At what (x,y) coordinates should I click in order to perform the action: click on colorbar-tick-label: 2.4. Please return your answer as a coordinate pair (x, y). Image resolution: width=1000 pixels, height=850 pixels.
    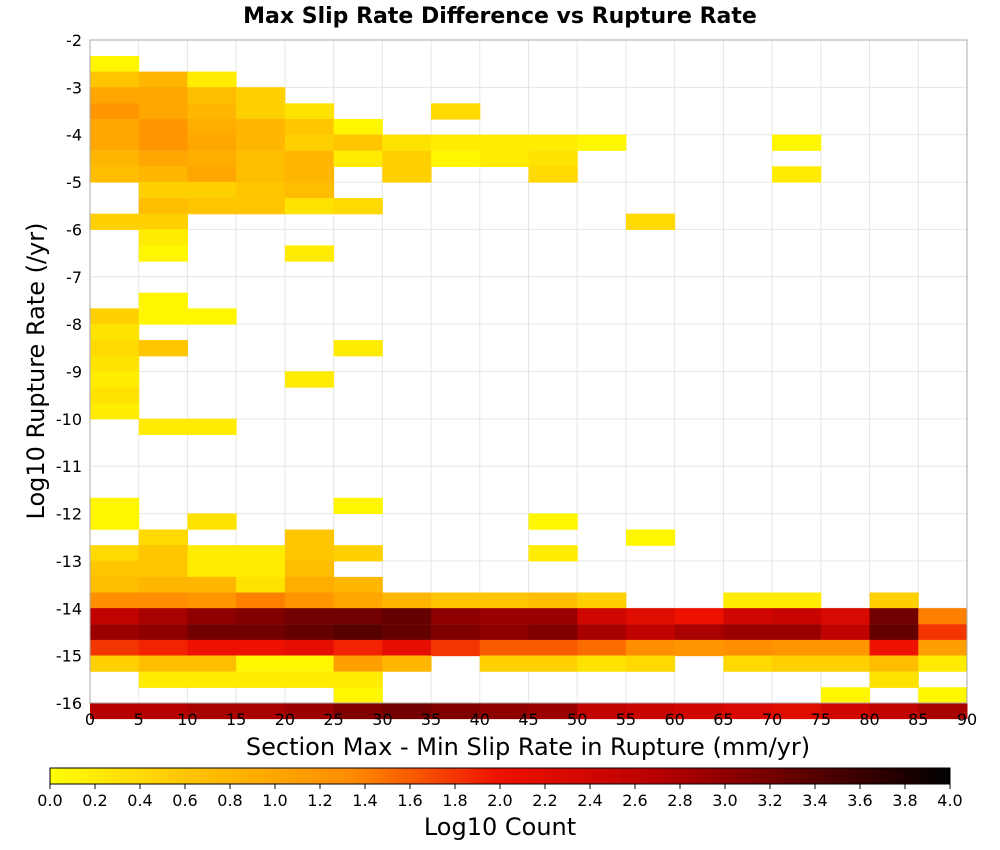
    Looking at the image, I should click on (589, 800).